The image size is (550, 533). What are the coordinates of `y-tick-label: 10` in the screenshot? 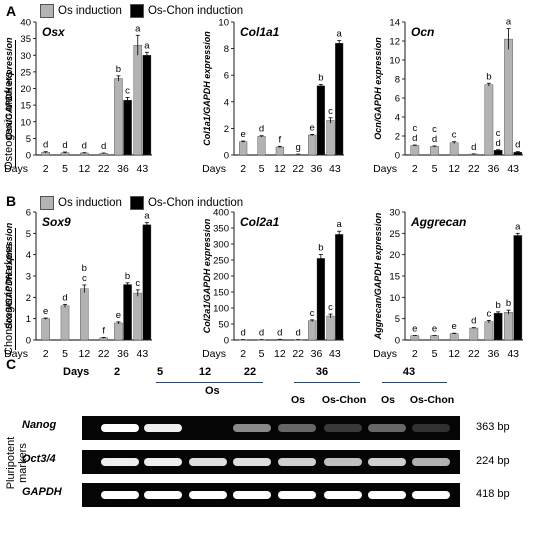 It's located at (25, 122).